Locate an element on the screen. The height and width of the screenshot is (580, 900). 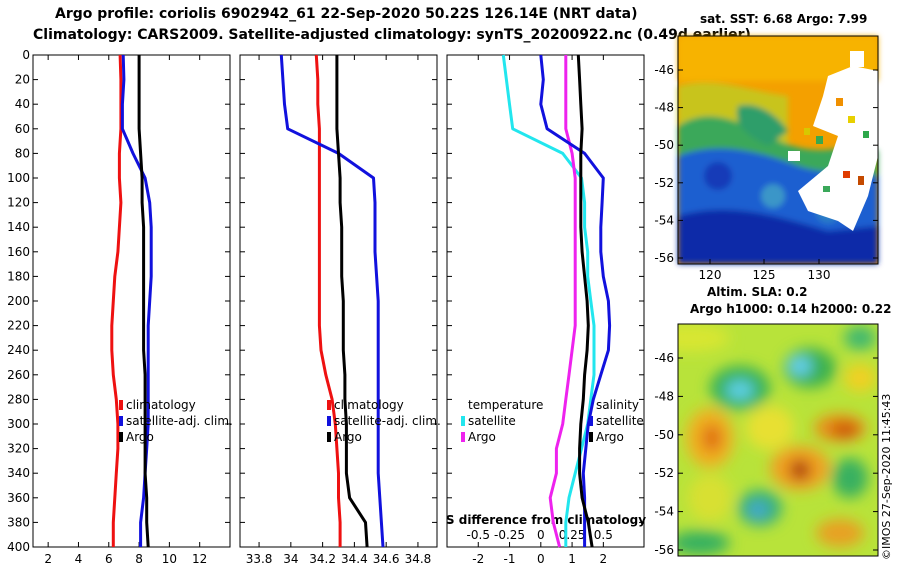
x-tick-label: 33.8 is located at coordinates (259, 559).